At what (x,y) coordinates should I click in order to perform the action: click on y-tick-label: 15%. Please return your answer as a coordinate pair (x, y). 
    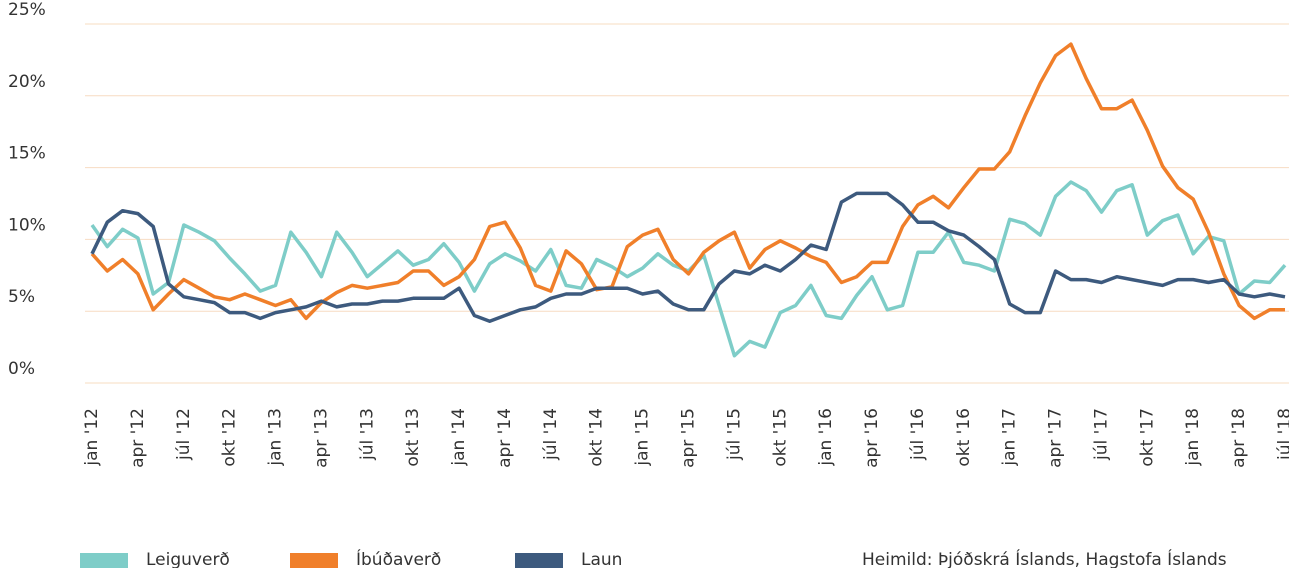
    Looking at the image, I should click on (27, 154).